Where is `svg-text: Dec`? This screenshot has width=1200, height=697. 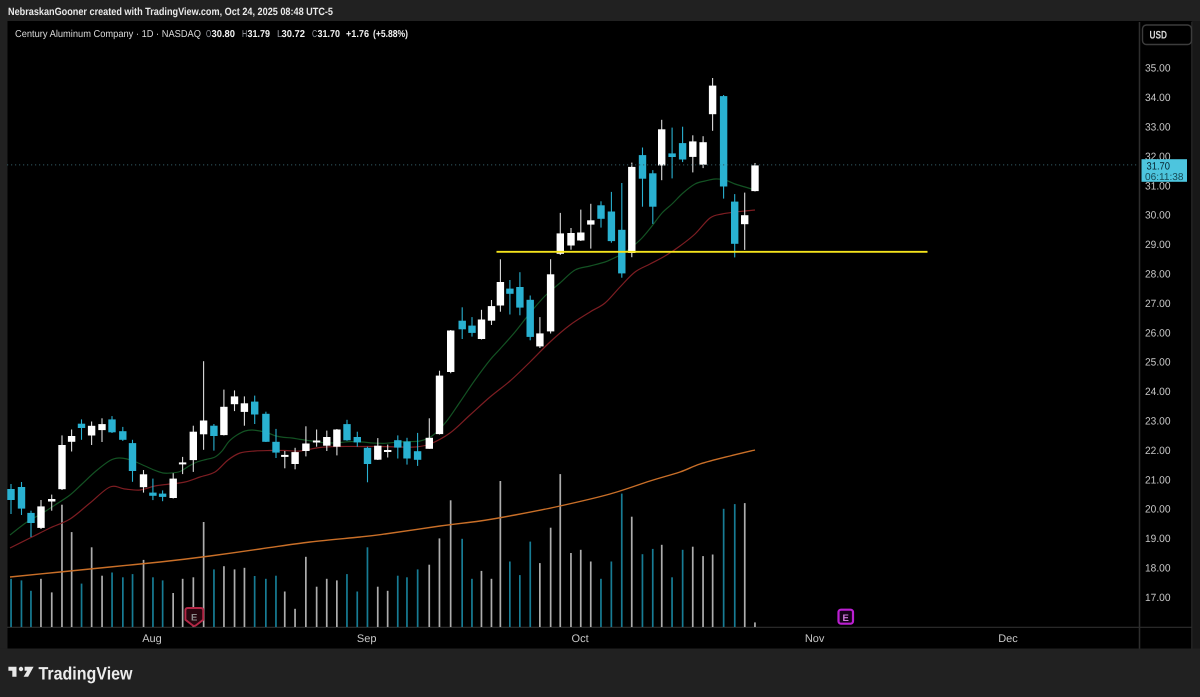 svg-text: Dec is located at coordinates (1008, 639).